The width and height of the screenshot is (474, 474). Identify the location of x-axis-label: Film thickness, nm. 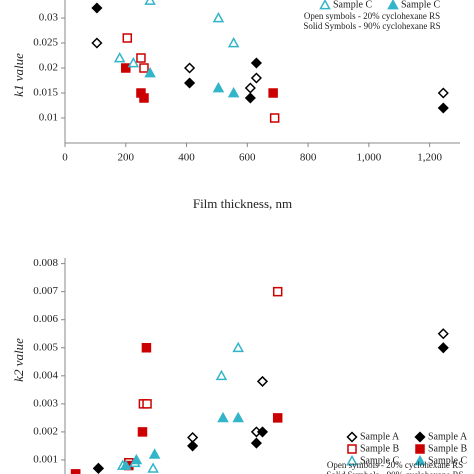
(242, 203).